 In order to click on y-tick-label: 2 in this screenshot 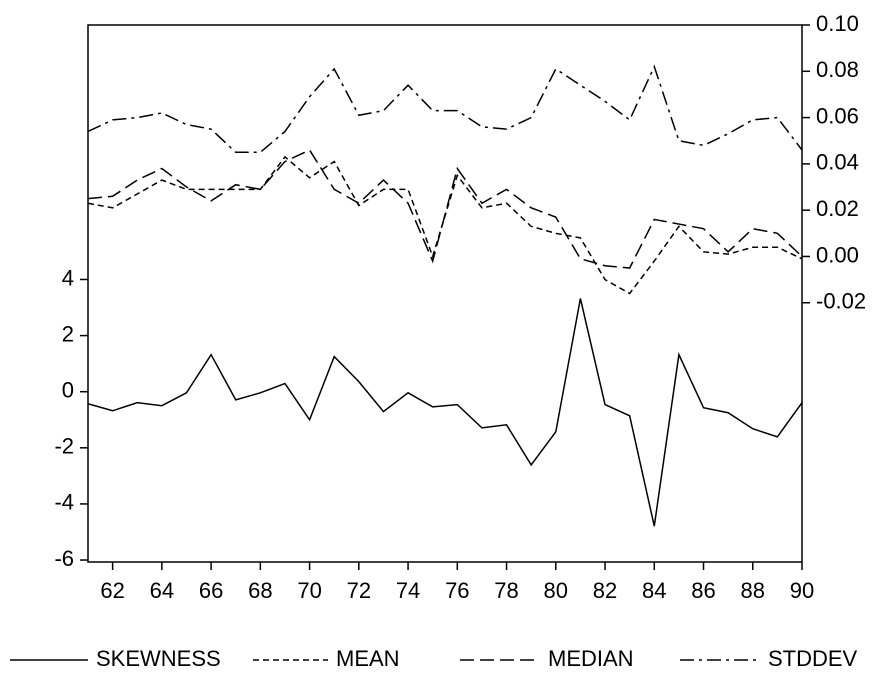, I will do `click(68, 333)`.